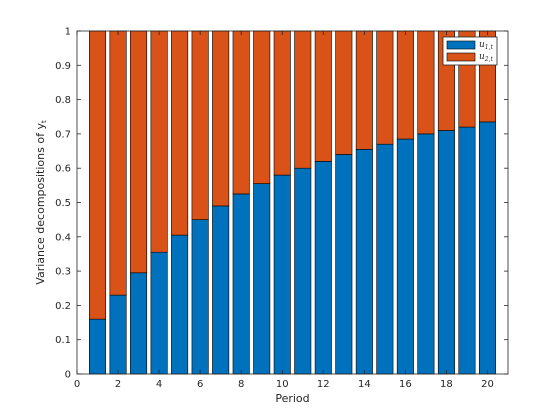  I want to click on y-tick-label: 0.2, so click(63, 306).